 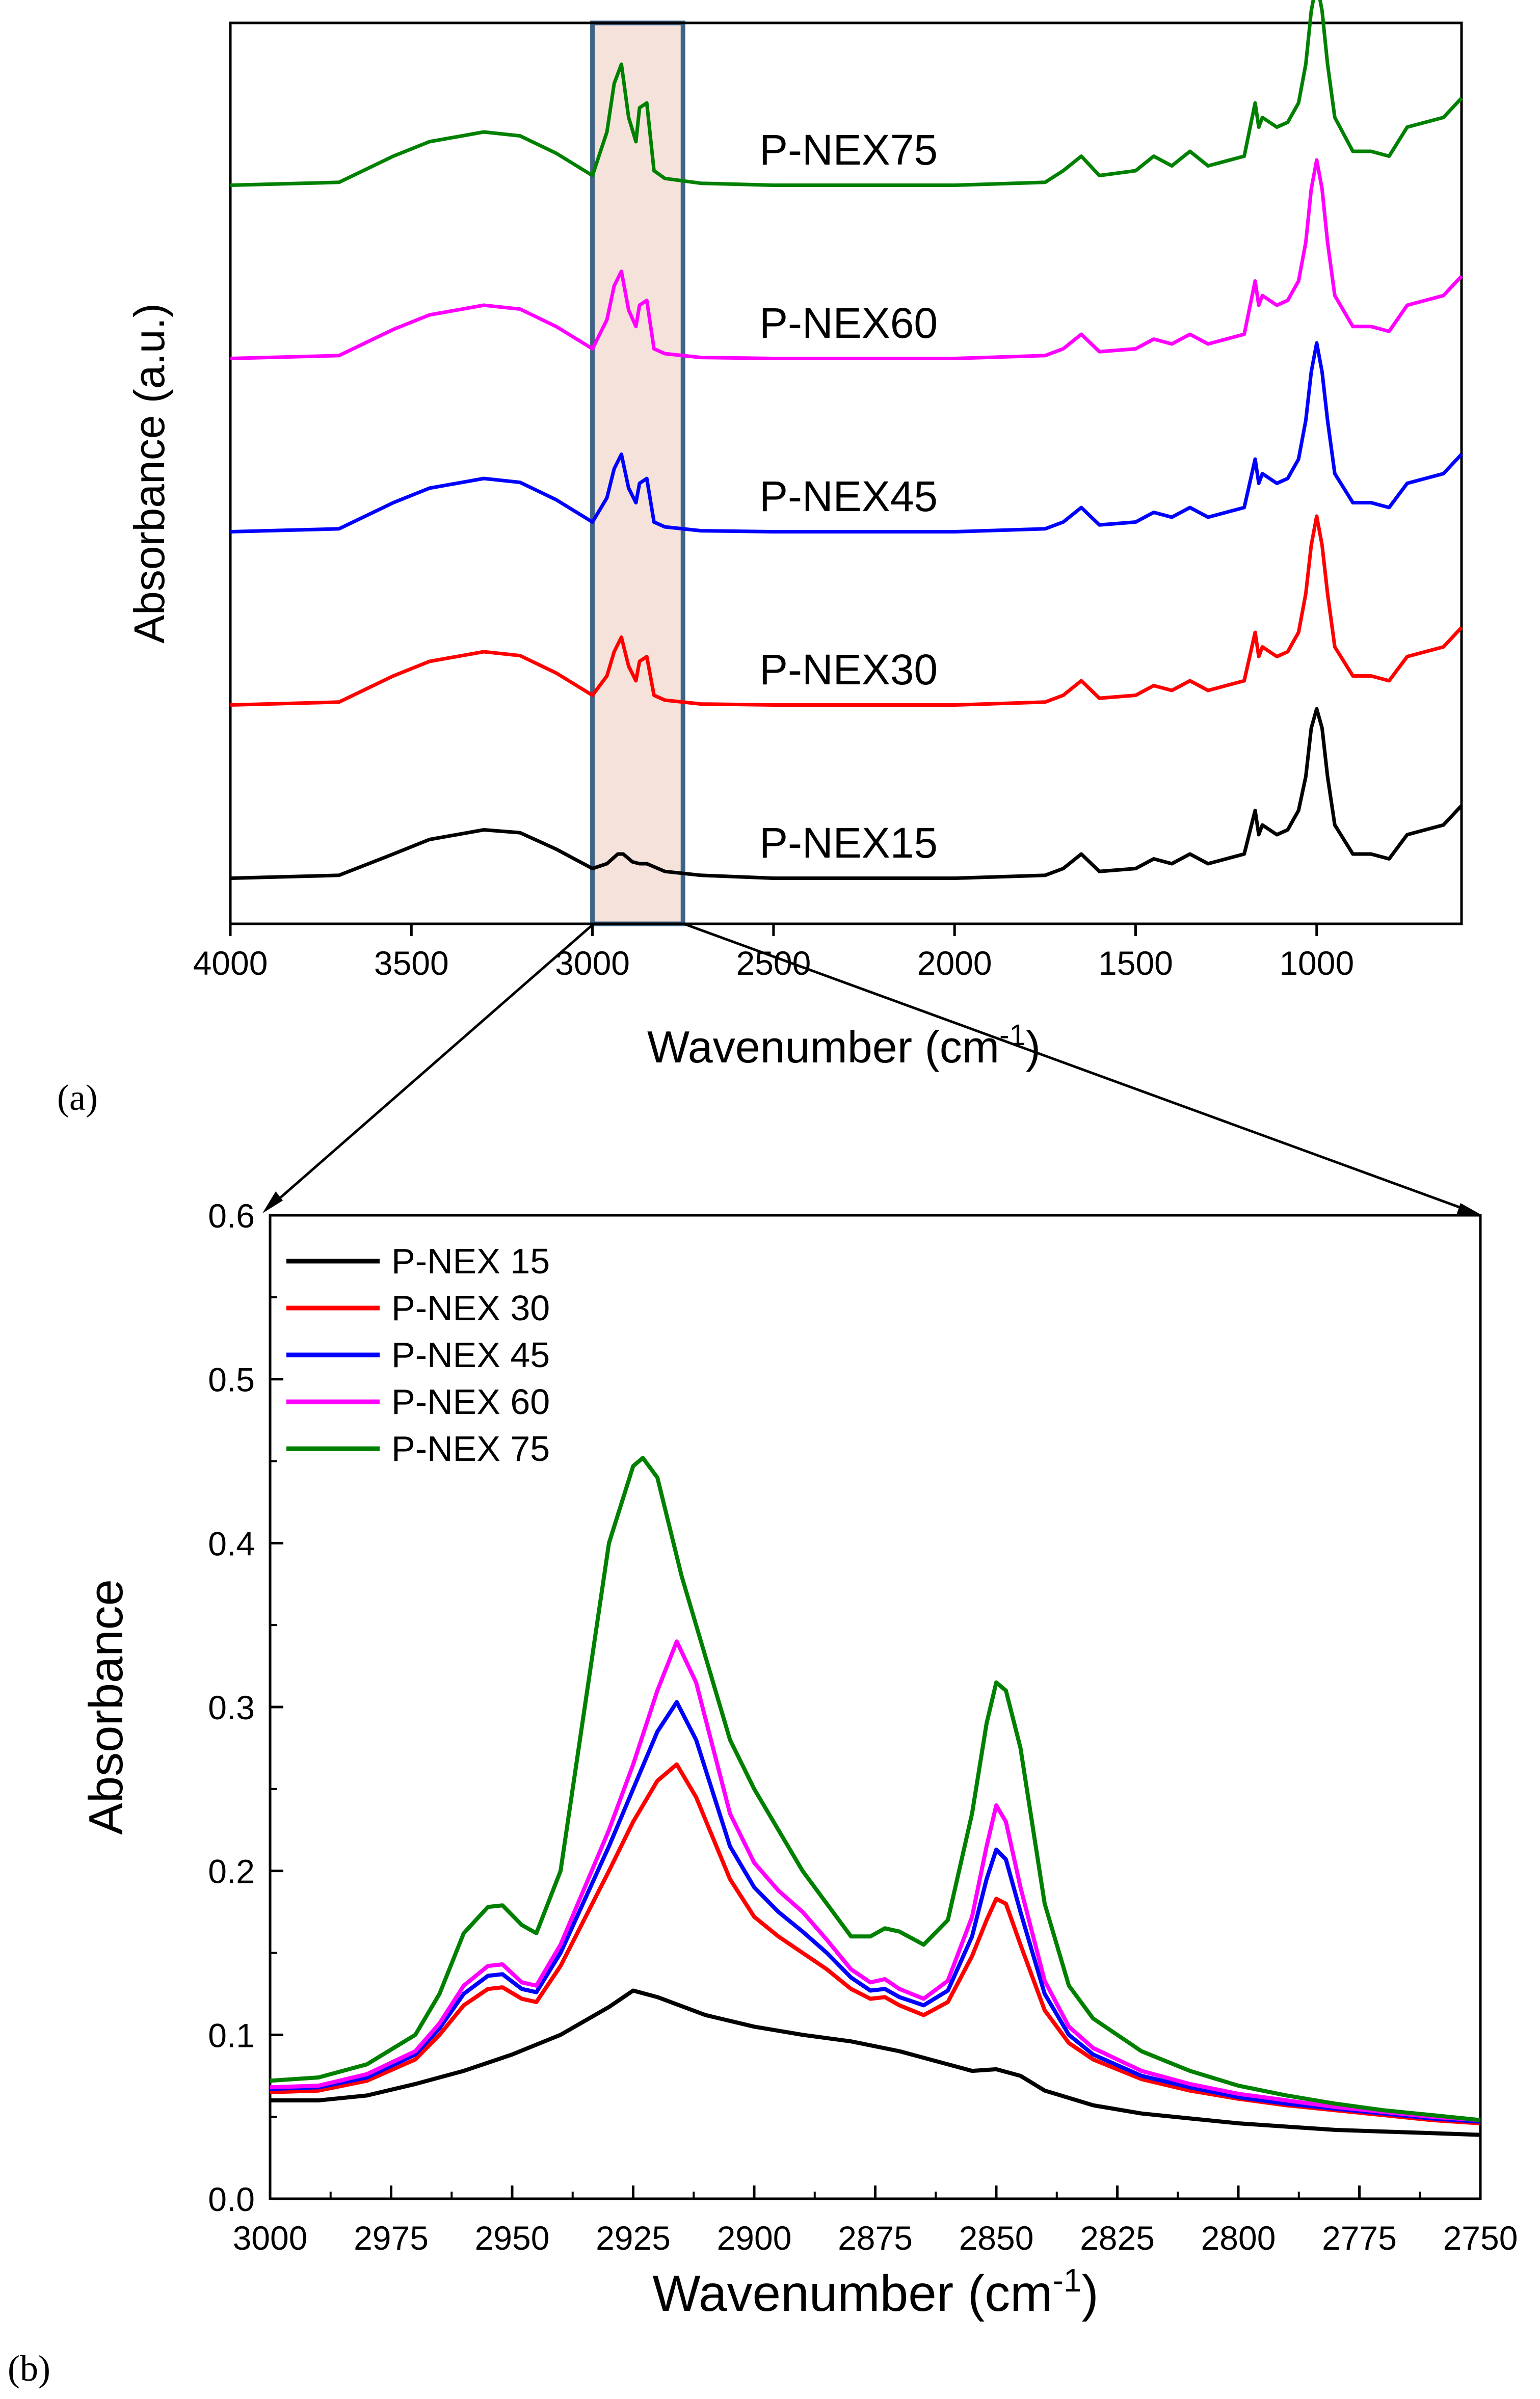 What do you see at coordinates (232, 1216) in the screenshot?
I see `y-tick-label-b-6: 0.6` at bounding box center [232, 1216].